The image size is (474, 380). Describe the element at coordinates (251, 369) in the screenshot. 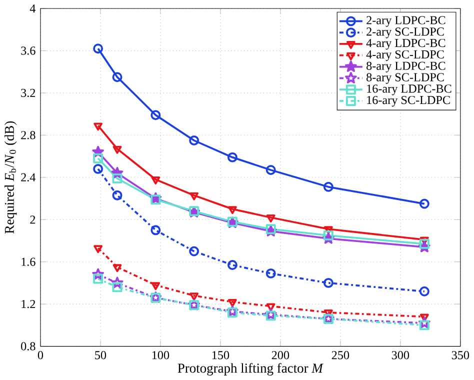

I see `x-axis-title: Protograph lifting factor M` at that location.